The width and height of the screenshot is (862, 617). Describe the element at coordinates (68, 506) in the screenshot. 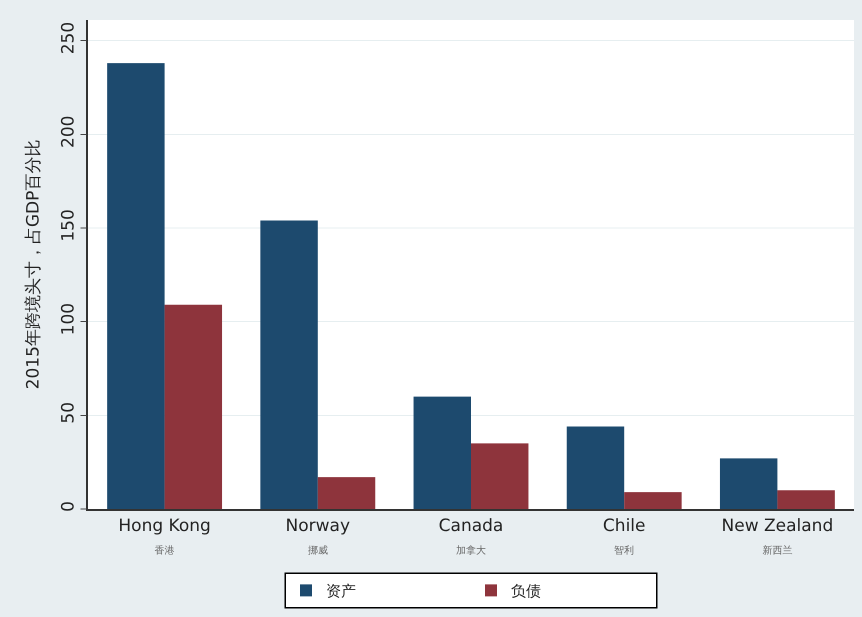

I see `y-tick-label: 0` at that location.